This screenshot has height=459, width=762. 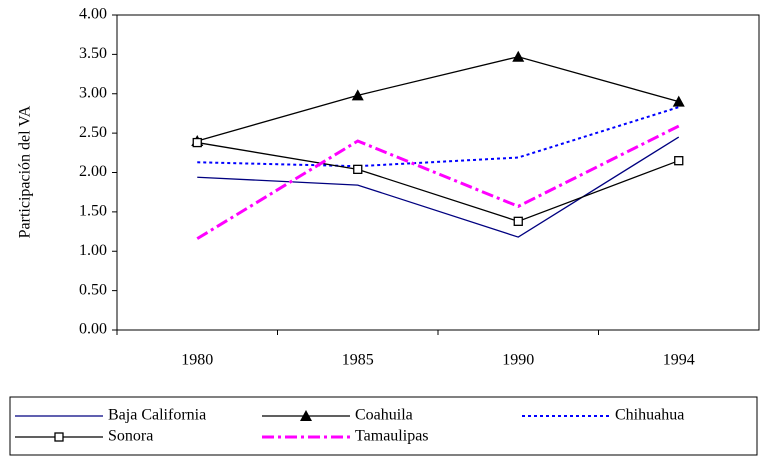 I want to click on legend-label: Baja California, so click(x=157, y=415).